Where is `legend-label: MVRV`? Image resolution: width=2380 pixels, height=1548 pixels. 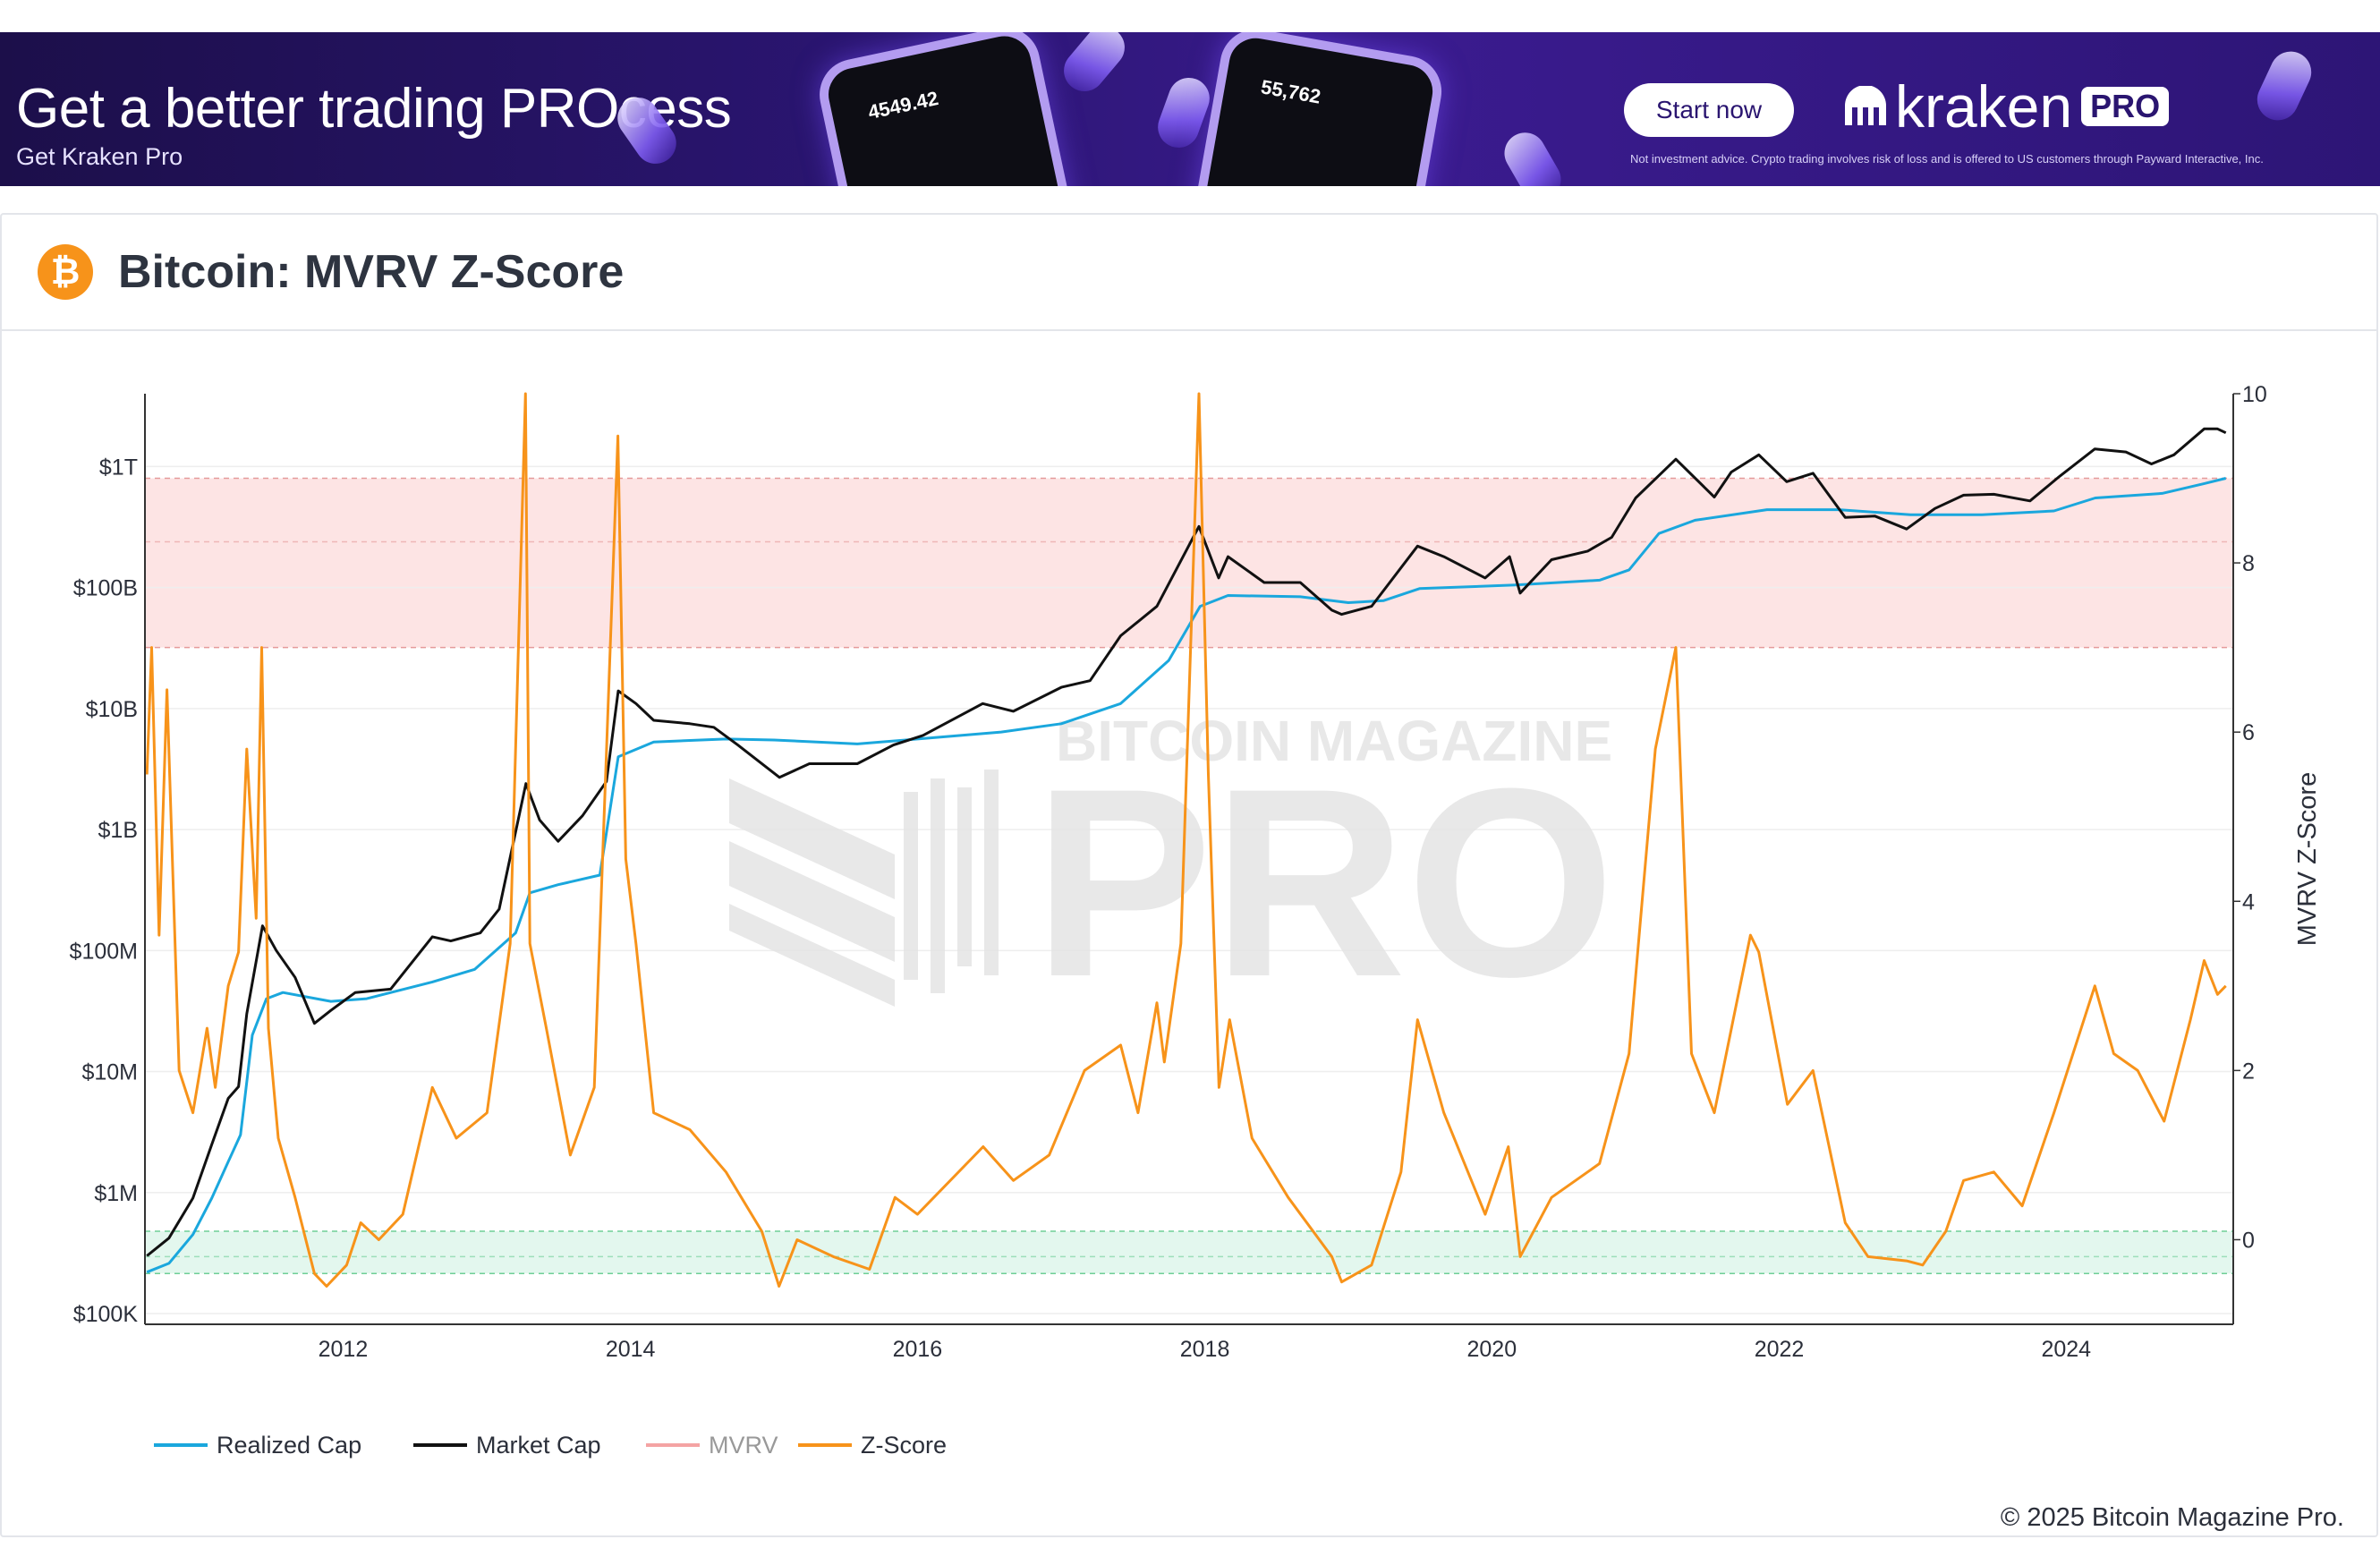
legend-label: MVRV is located at coordinates (743, 1445).